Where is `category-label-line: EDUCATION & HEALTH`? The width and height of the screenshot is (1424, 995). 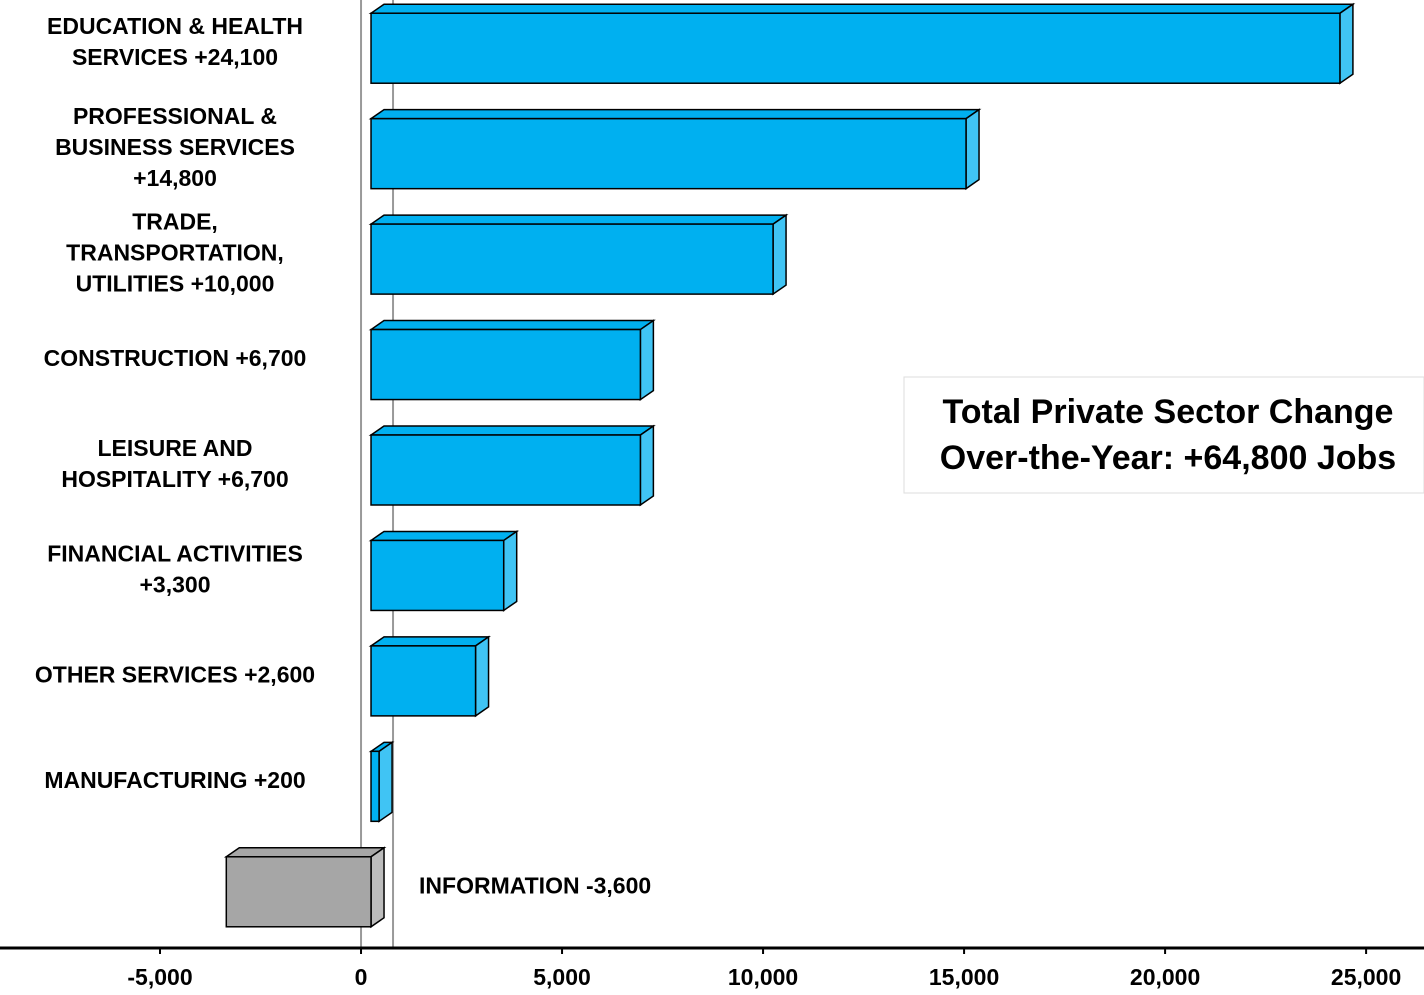
category-label-line: EDUCATION & HEALTH is located at coordinates (175, 26).